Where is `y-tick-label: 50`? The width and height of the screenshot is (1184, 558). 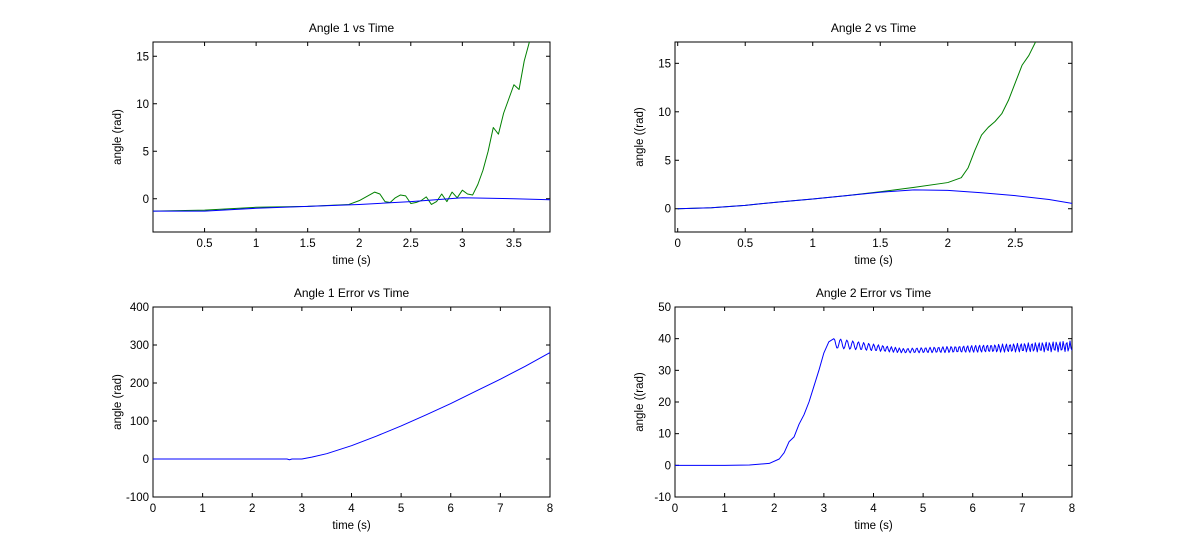 y-tick-label: 50 is located at coordinates (664, 308).